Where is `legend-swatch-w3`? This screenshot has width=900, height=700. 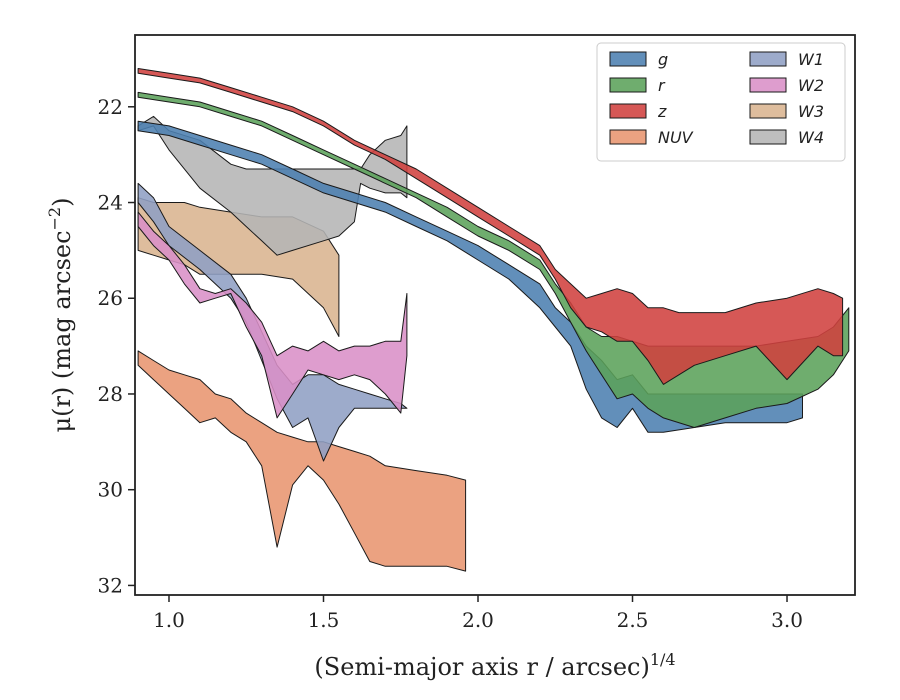 legend-swatch-w3 is located at coordinates (768, 111).